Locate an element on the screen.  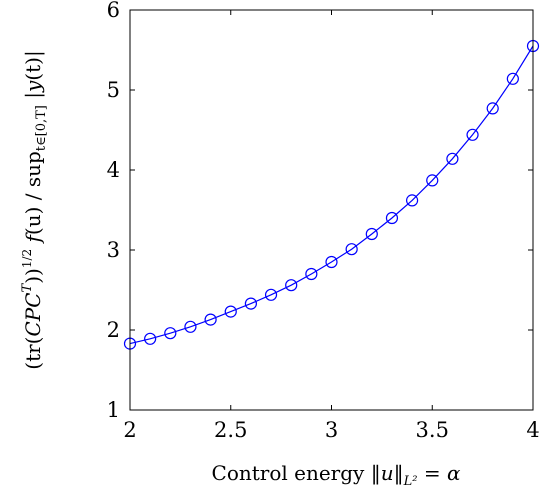
x-tick-label: 2 is located at coordinates (129, 430).